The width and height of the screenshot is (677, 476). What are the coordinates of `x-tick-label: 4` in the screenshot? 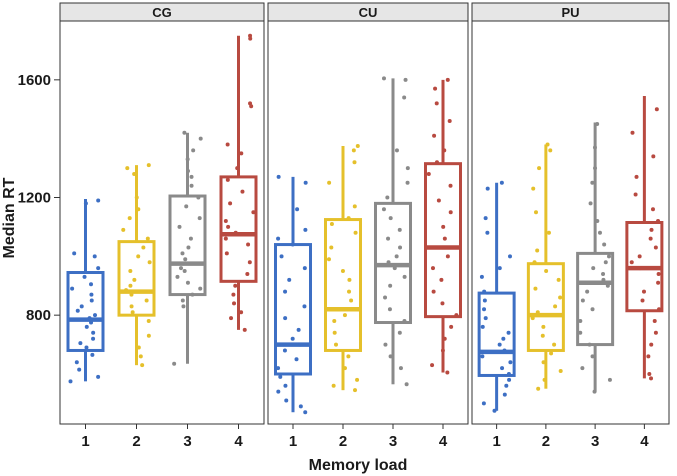 It's located at (238, 441).